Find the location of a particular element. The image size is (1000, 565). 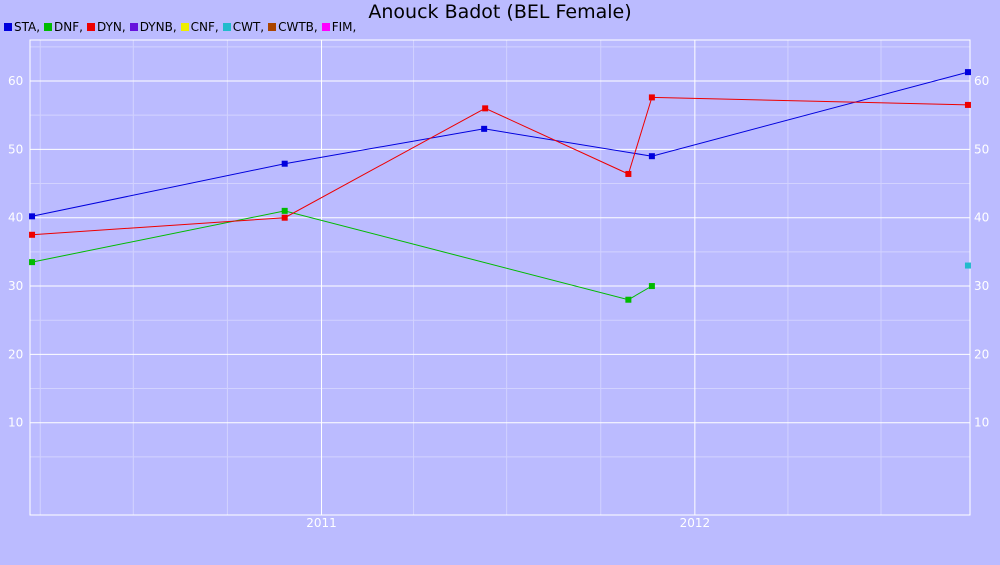

legend-item: DYN, is located at coordinates (106, 27).